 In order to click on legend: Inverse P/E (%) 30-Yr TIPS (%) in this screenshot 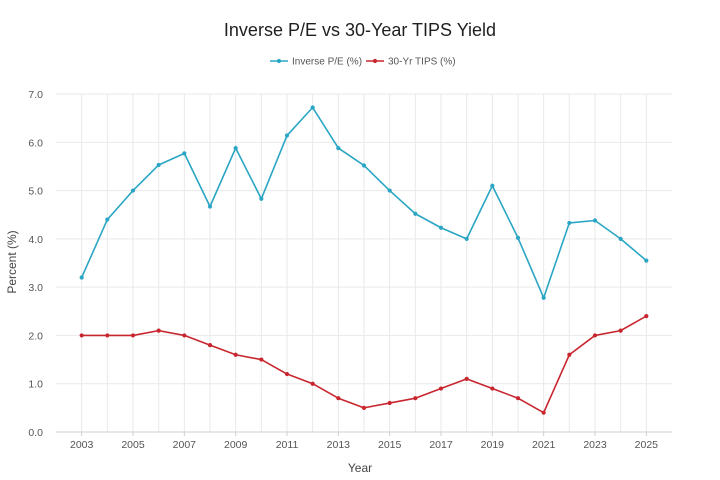, I will do `click(363, 62)`.